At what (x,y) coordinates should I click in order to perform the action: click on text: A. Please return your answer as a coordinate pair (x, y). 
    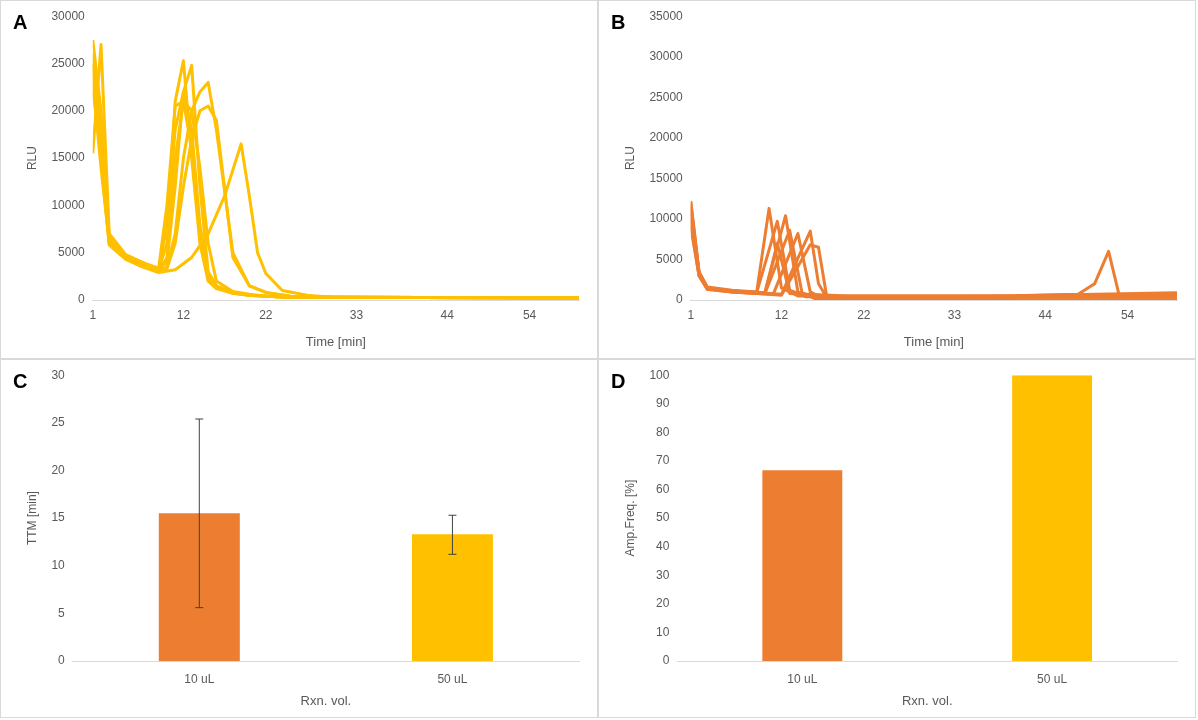
    Looking at the image, I should click on (20, 21).